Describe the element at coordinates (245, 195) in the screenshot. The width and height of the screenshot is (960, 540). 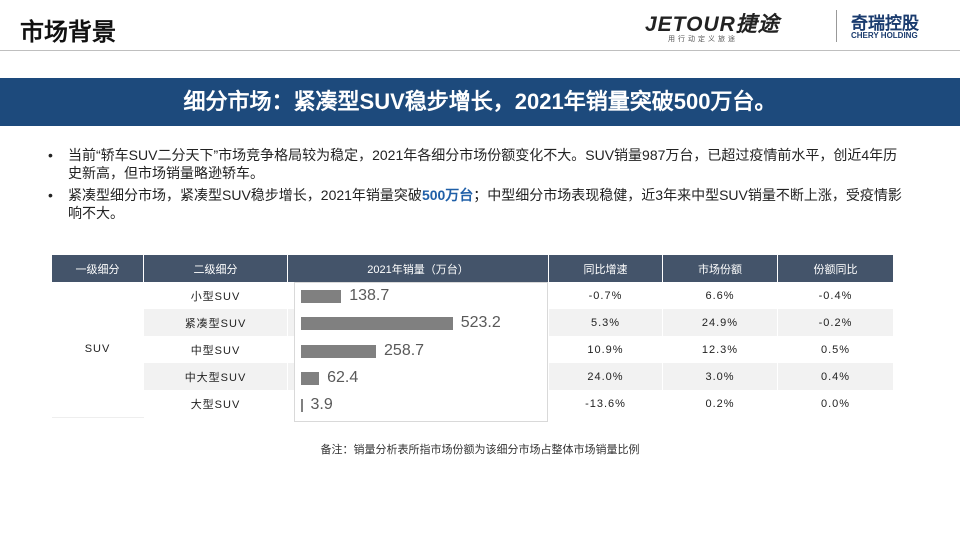
I see `bullet-text: 紧凑型细分市场，紧凑型SUV稳步增长，2021年销量突破` at that location.